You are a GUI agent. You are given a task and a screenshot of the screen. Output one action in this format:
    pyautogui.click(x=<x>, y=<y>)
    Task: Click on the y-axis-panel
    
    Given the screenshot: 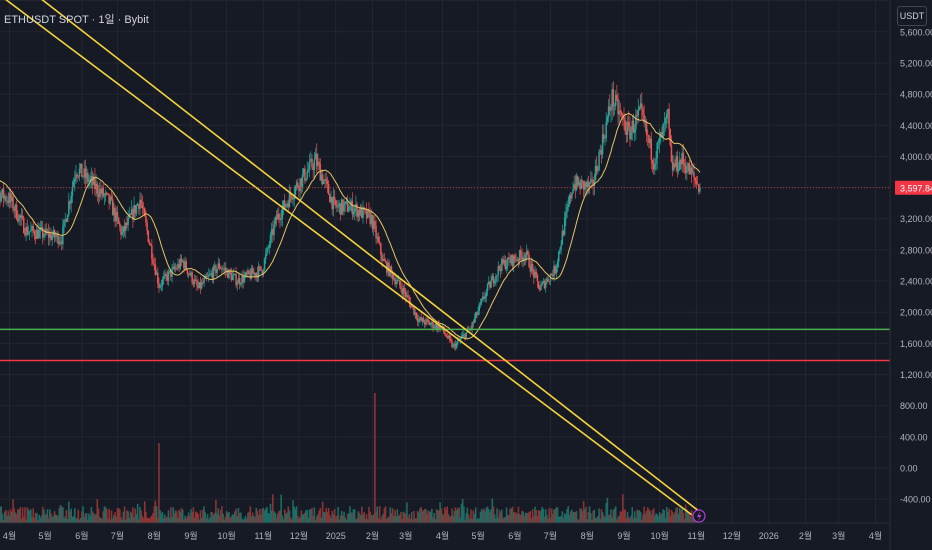 What is the action you would take?
    pyautogui.click(x=911, y=275)
    